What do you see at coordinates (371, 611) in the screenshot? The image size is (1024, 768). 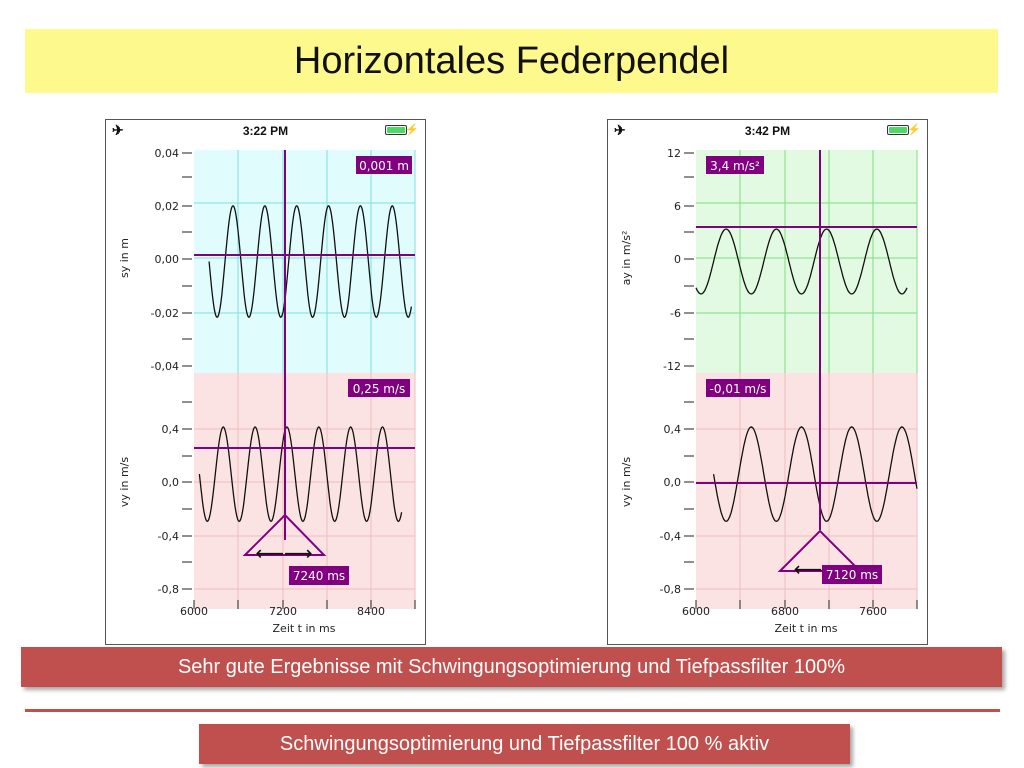 I see `x-tick-label: 8400` at bounding box center [371, 611].